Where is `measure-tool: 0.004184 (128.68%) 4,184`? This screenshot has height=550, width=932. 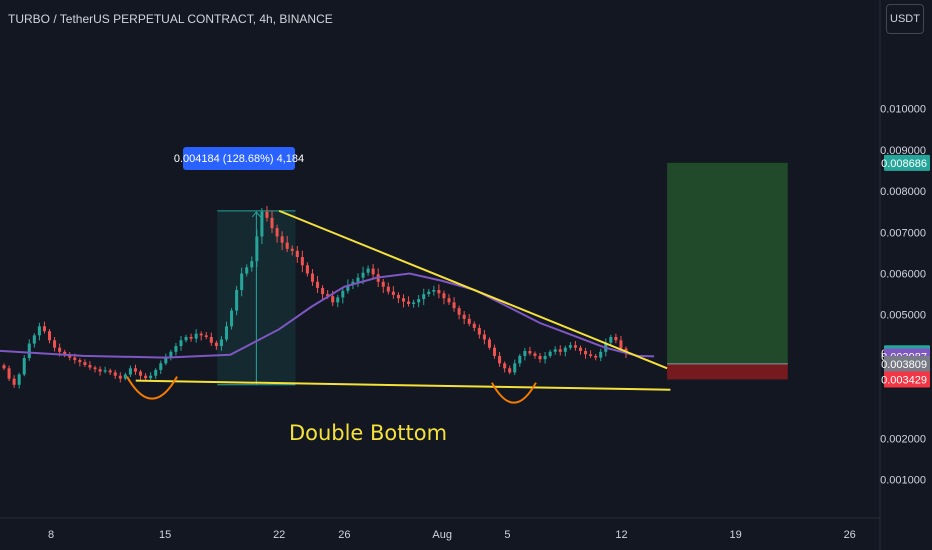 measure-tool: 0.004184 (128.68%) 4,184 is located at coordinates (239, 158).